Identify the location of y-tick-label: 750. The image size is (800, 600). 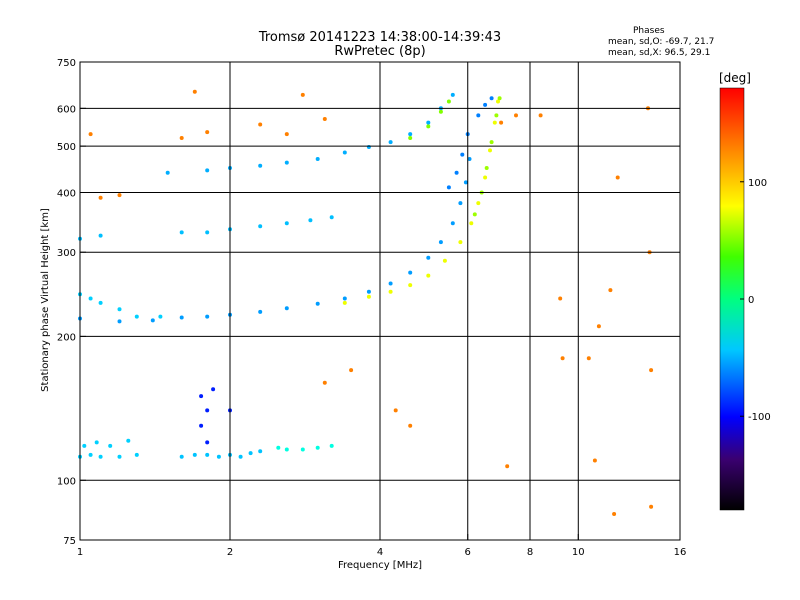
(66, 63).